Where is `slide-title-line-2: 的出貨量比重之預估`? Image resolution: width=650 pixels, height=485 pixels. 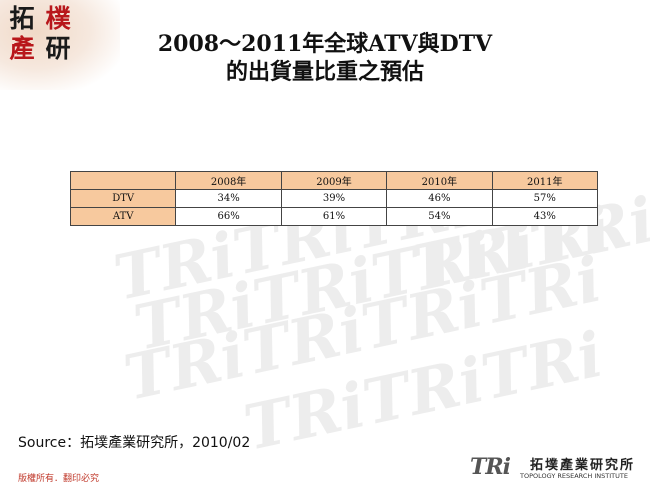
slide-title-line-2: 的出貨量比重之預估 is located at coordinates (324, 72).